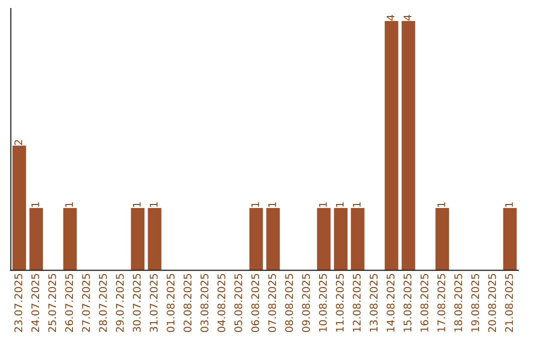 This screenshot has width=540, height=340. I want to click on x-tick-label: 28.07.2025, so click(103, 303).